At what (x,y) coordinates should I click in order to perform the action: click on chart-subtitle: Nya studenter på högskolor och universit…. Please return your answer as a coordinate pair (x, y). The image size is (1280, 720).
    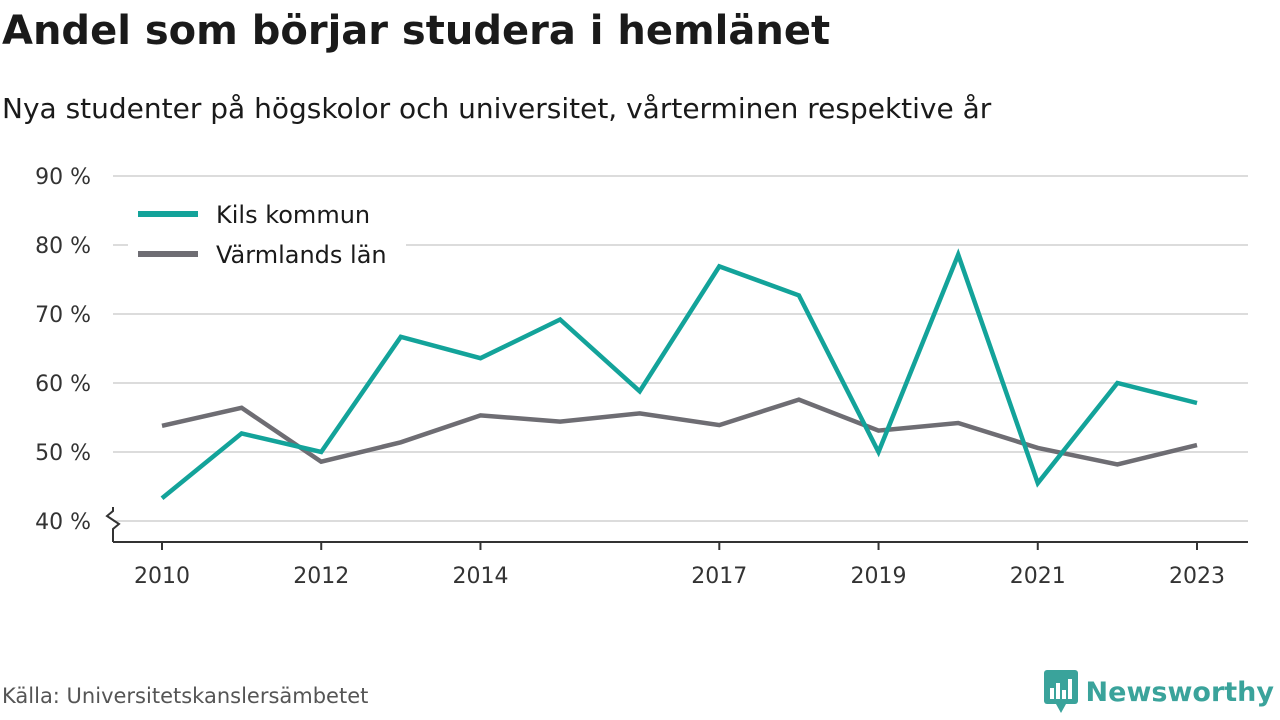
    Looking at the image, I should click on (497, 108).